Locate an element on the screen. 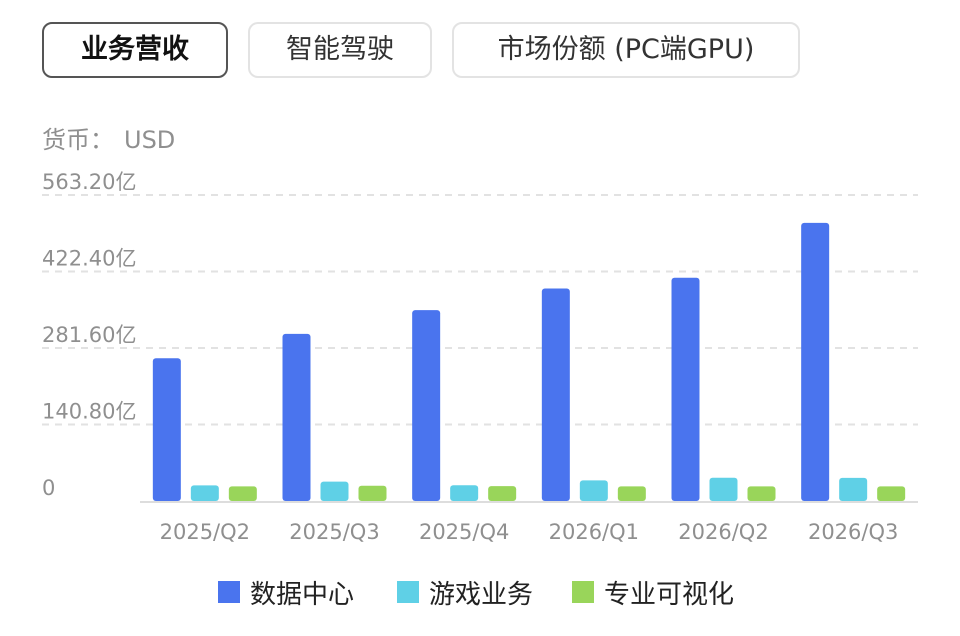  currency-value: USD is located at coordinates (150, 140).